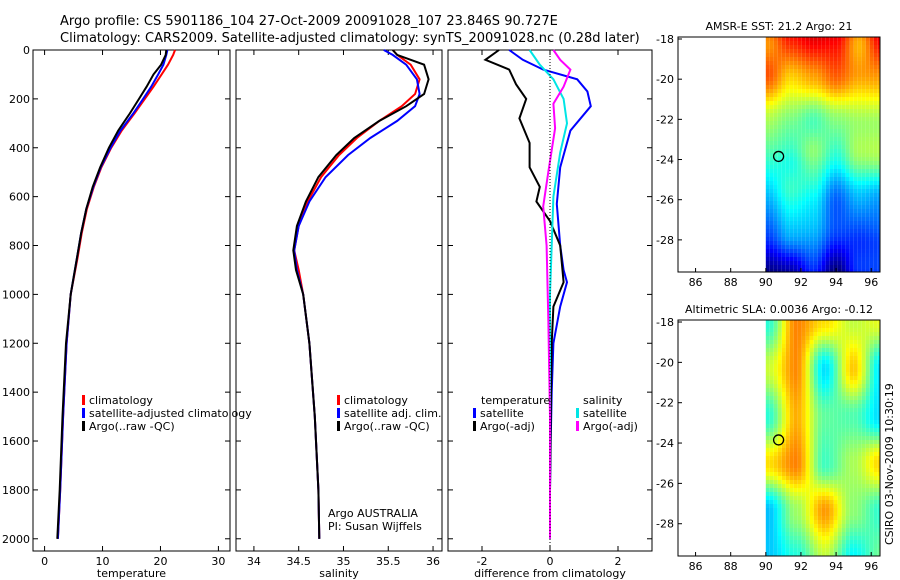  Describe the element at coordinates (343, 561) in the screenshot. I see `salinity-xtick-label: 35` at that location.